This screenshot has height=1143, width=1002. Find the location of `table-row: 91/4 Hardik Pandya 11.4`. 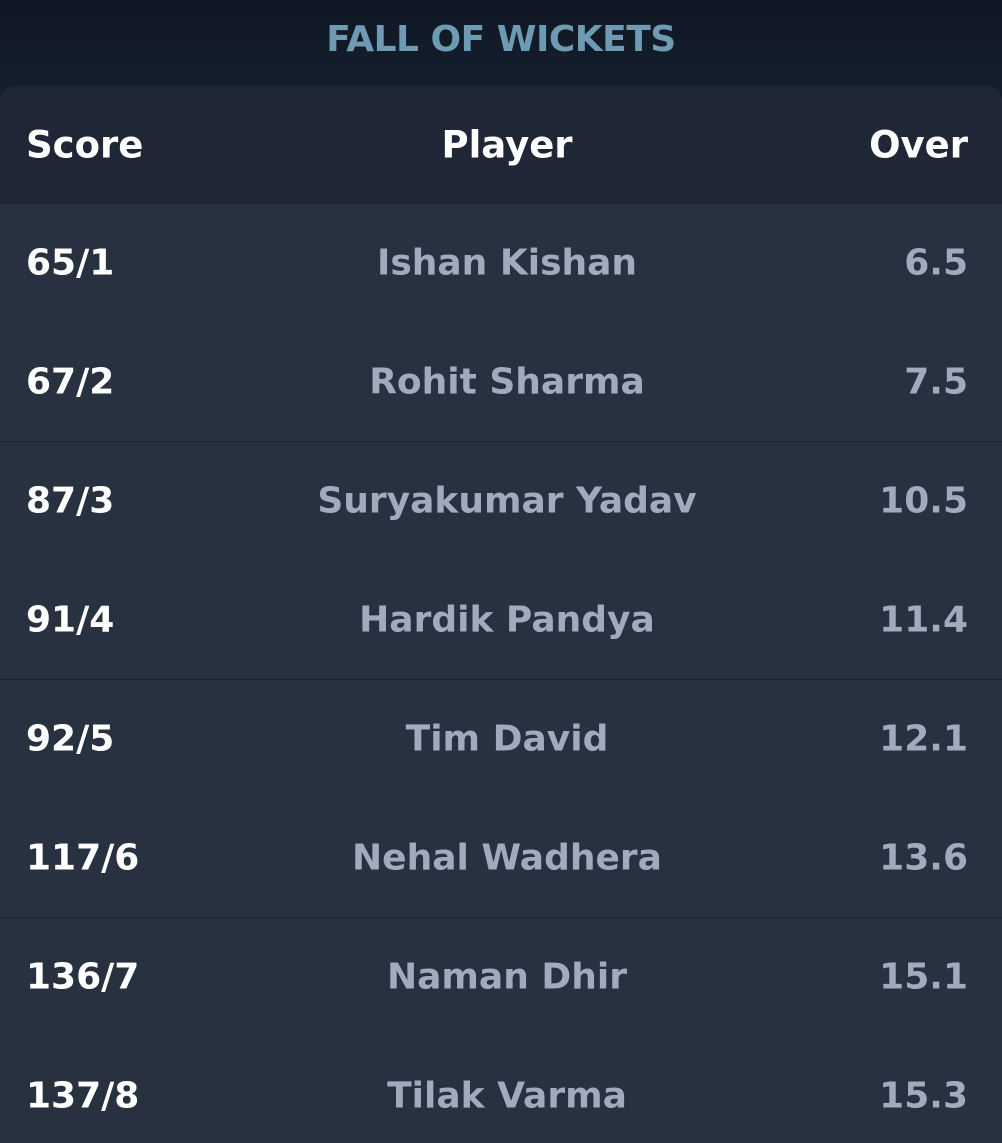

table-row: 91/4 Hardik Pandya 11.4 is located at coordinates (501, 620).